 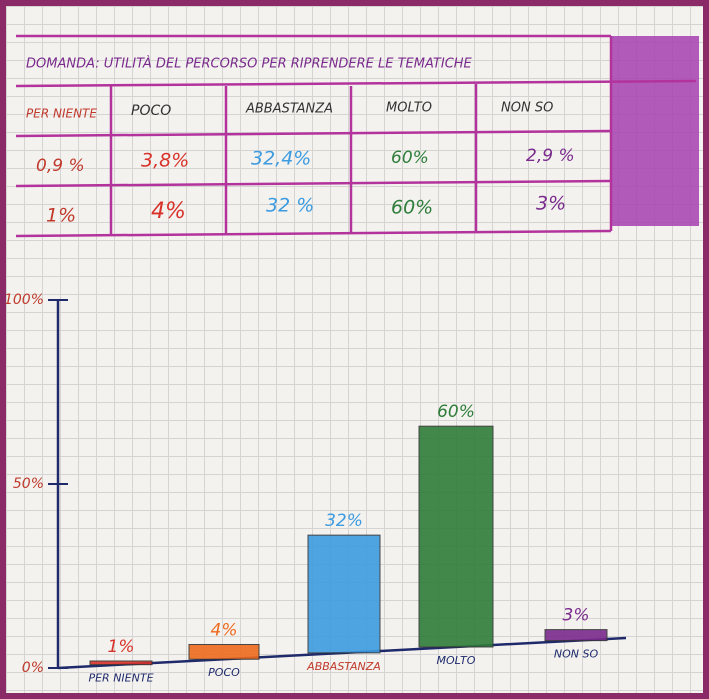 I want to click on x-tick-label: ABBASTANZA, so click(x=343, y=666).